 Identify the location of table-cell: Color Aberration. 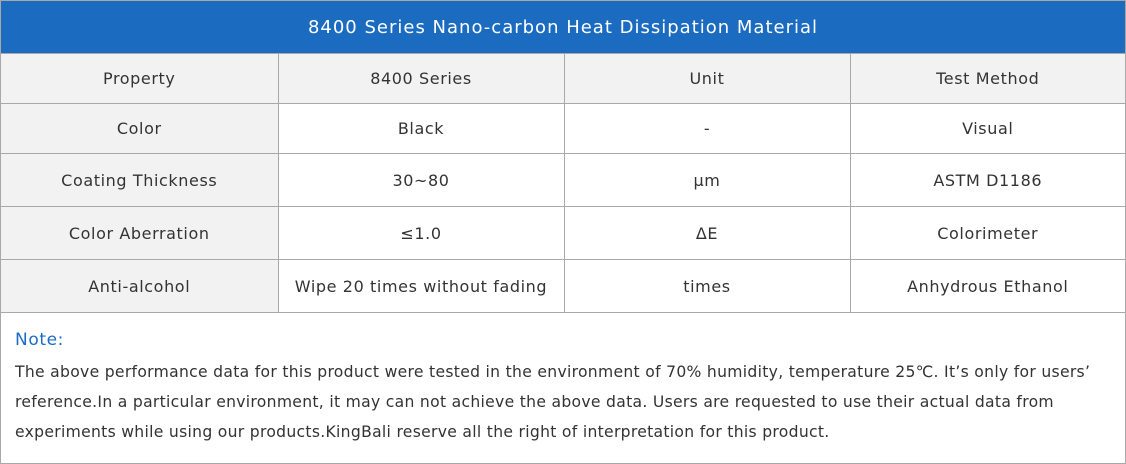
(140, 233).